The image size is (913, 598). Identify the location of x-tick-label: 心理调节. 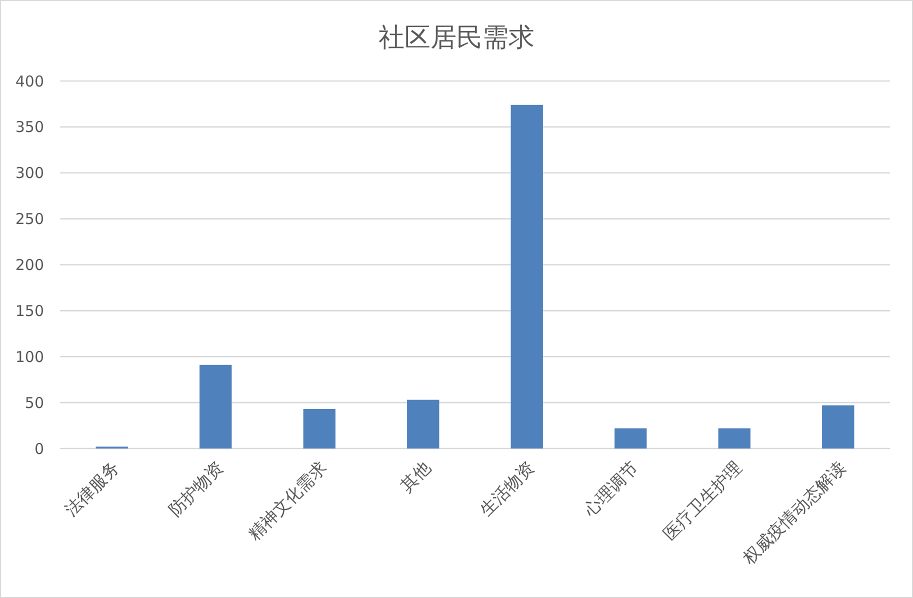
(610, 490).